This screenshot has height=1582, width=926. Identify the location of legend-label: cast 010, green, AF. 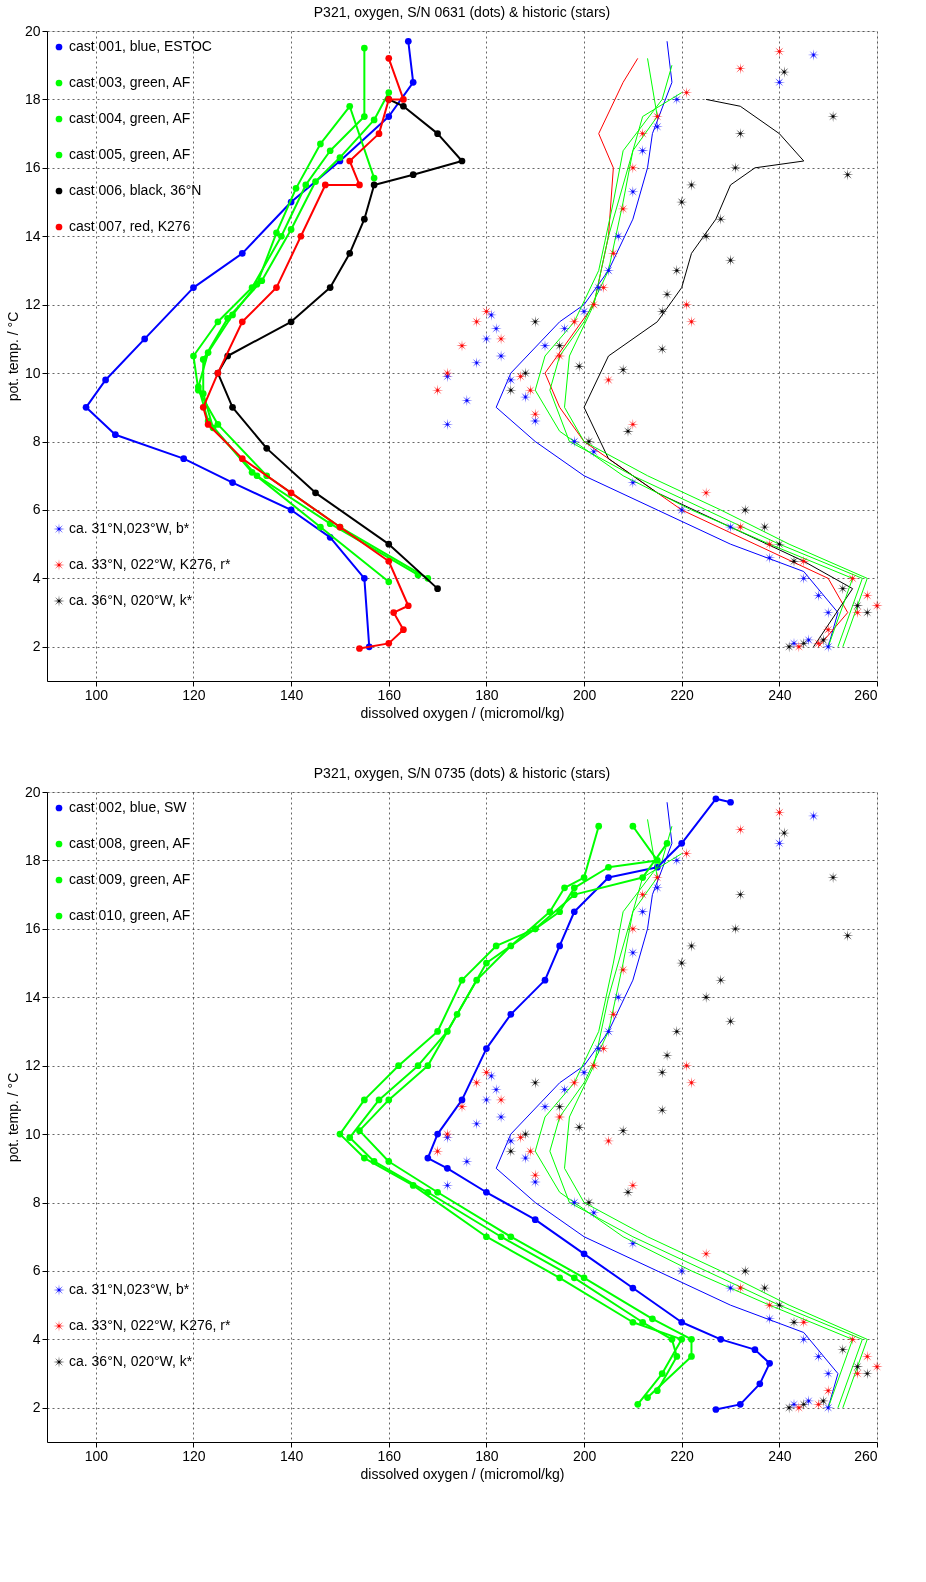
(130, 915).